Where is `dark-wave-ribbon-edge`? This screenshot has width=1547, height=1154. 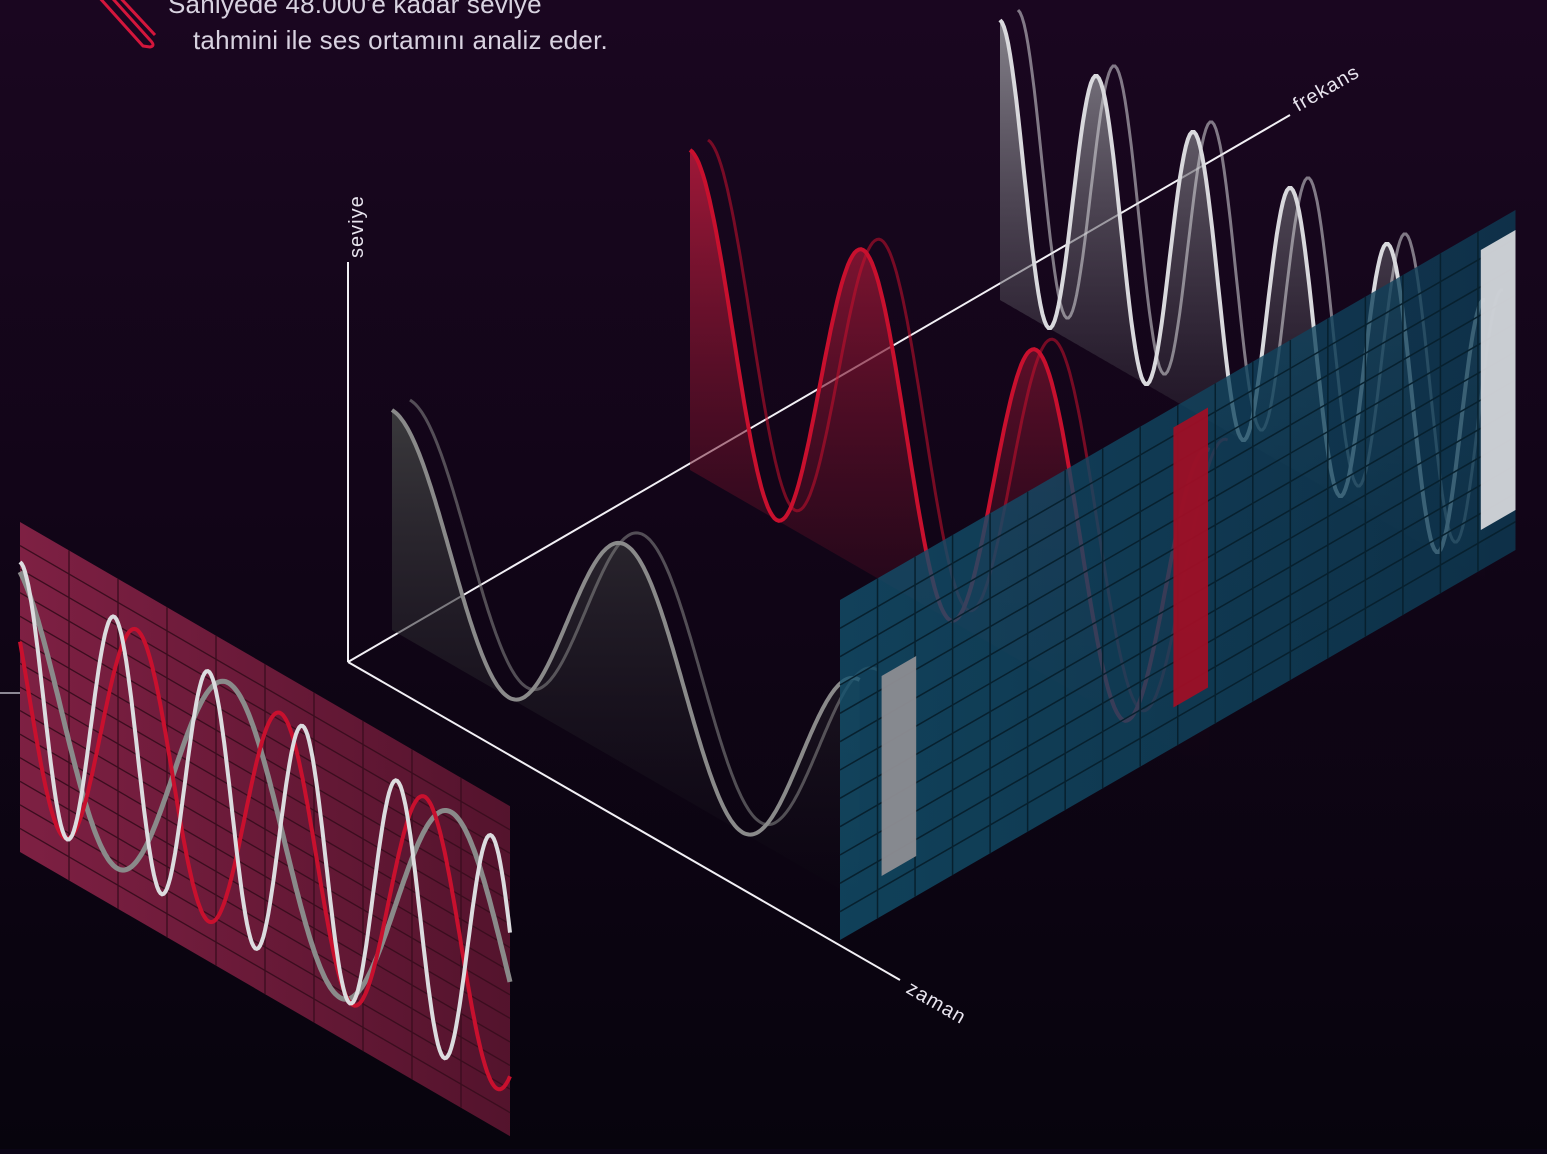
dark-wave-ribbon-edge is located at coordinates (644, 612).